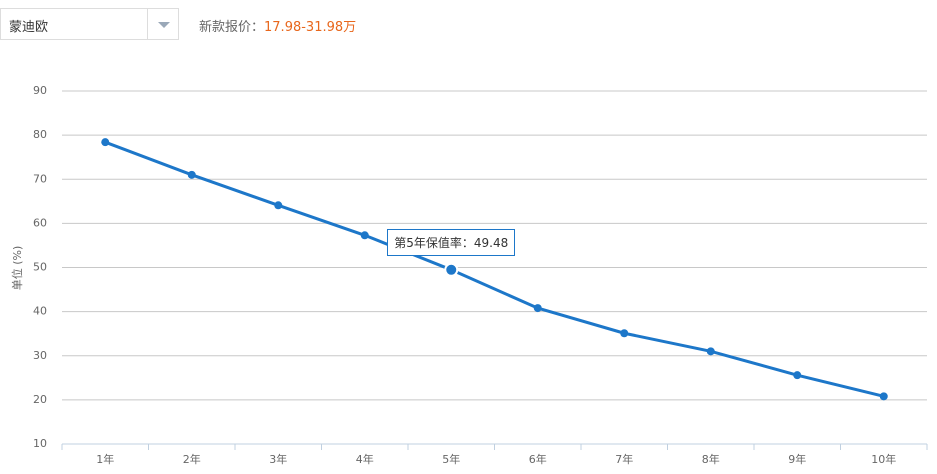 The height and width of the screenshot is (474, 937). Describe the element at coordinates (711, 459) in the screenshot. I see `x-tick-label: 8年` at that location.